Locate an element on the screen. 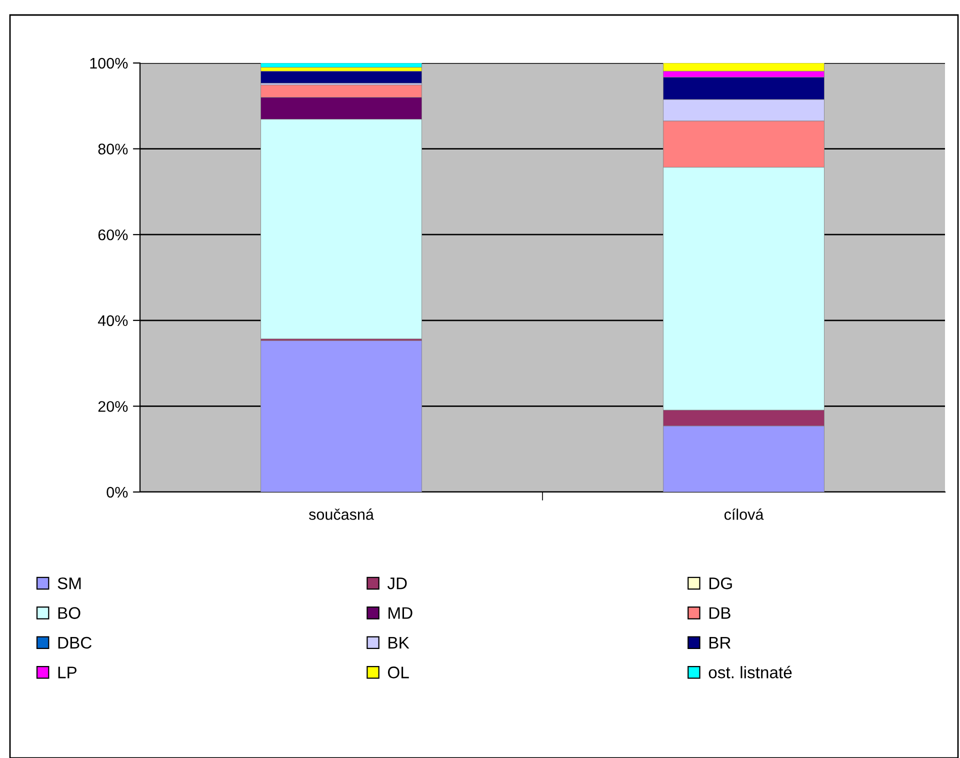 The width and height of the screenshot is (960, 758). y-tick-label: 100% is located at coordinates (109, 63).